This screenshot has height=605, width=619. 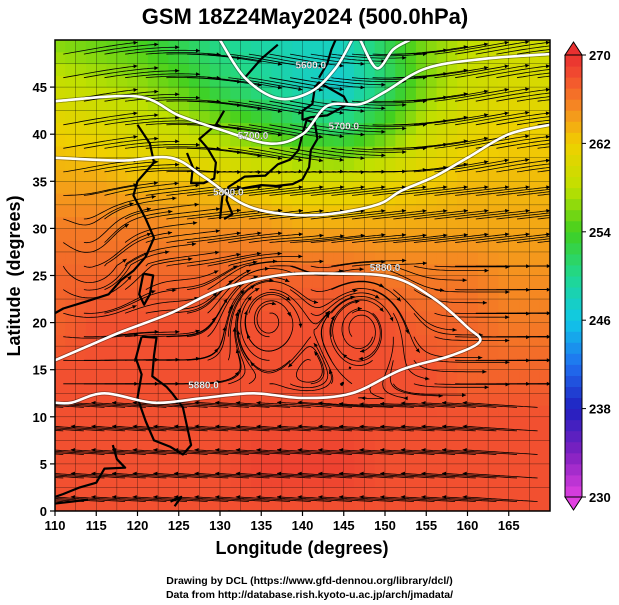 I want to click on contour-label: 5700.0, so click(x=344, y=127).